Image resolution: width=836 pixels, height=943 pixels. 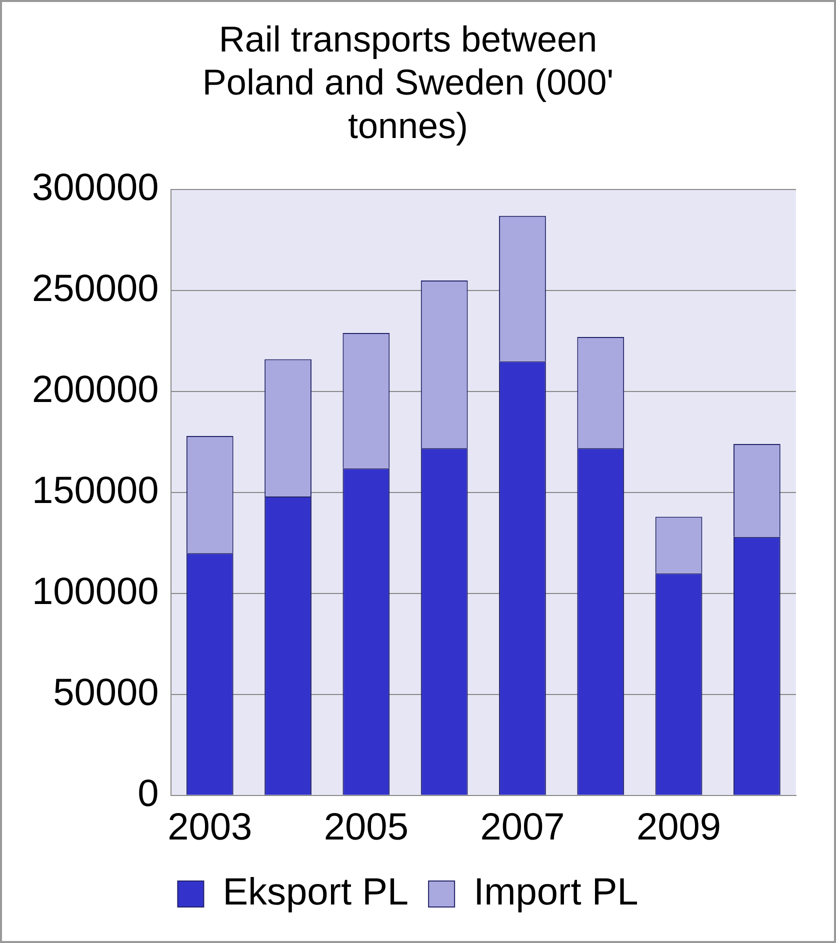 What do you see at coordinates (408, 82) in the screenshot?
I see `chart-title: Rail transports between Poland and Sweden (000' tonnes)` at bounding box center [408, 82].